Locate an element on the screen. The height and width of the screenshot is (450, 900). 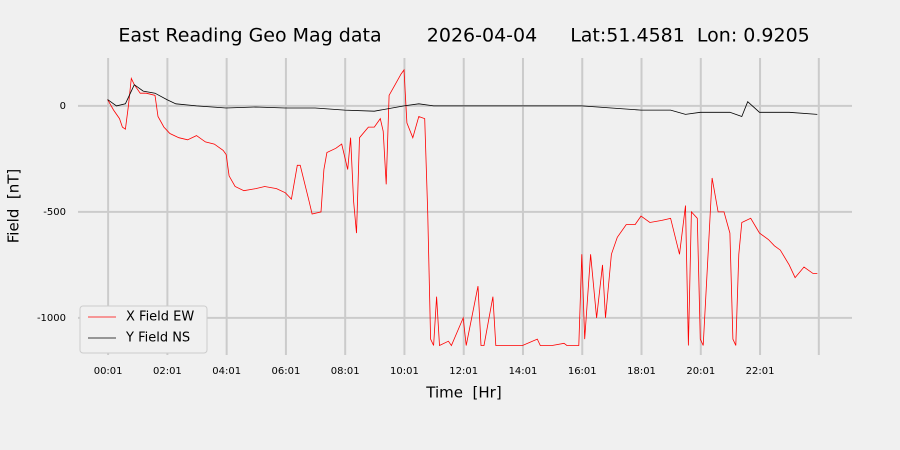
legend-box is located at coordinates (143, 329).